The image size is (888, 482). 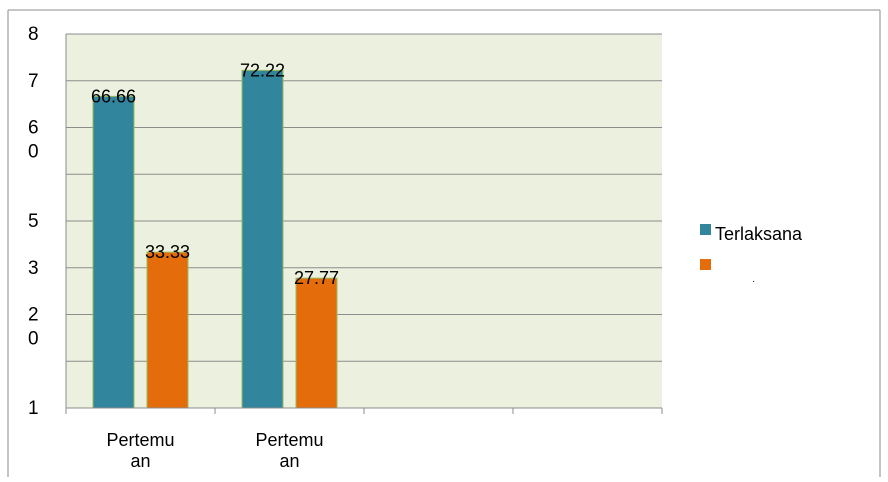 I want to click on data-label: 72.22, so click(x=262, y=70).